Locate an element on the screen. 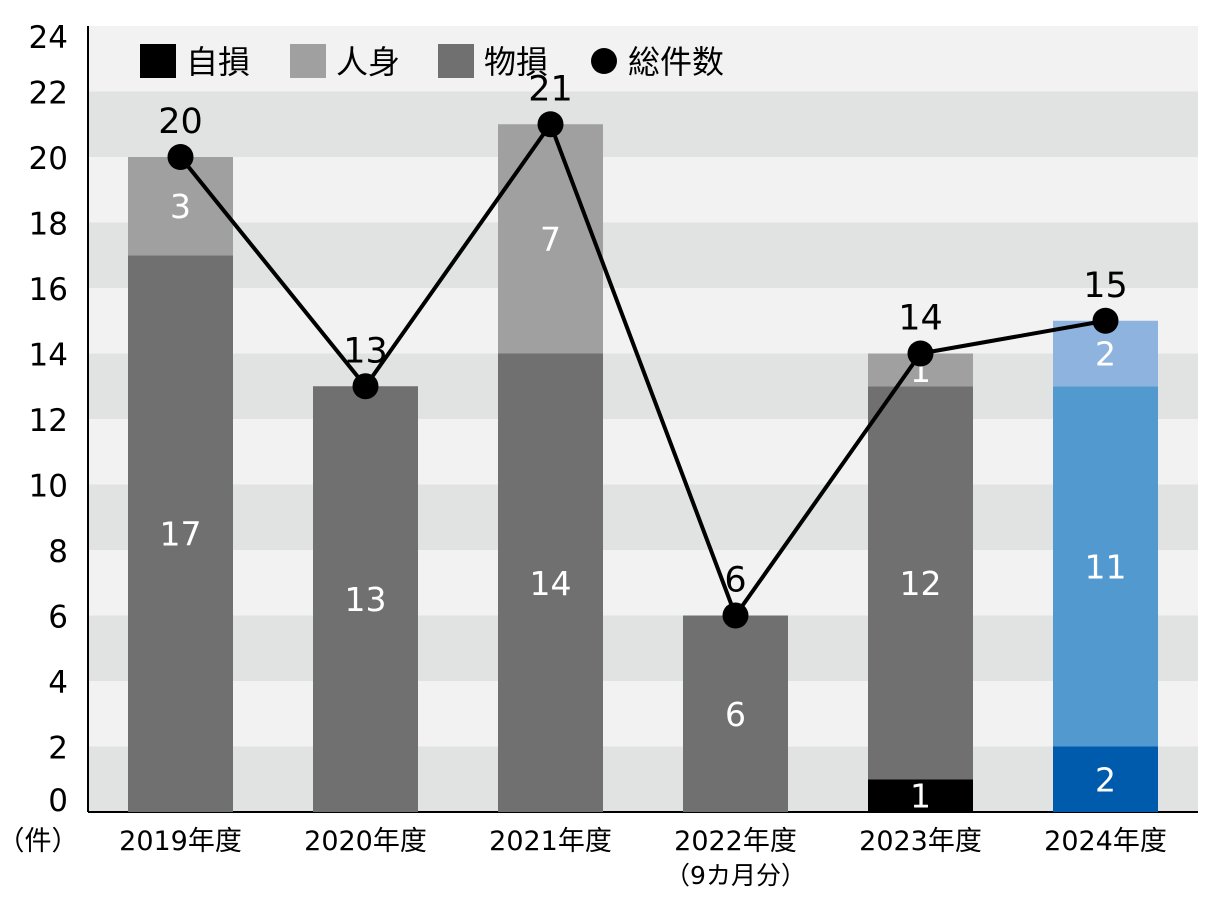  total-value-label: 15 is located at coordinates (1105, 286).